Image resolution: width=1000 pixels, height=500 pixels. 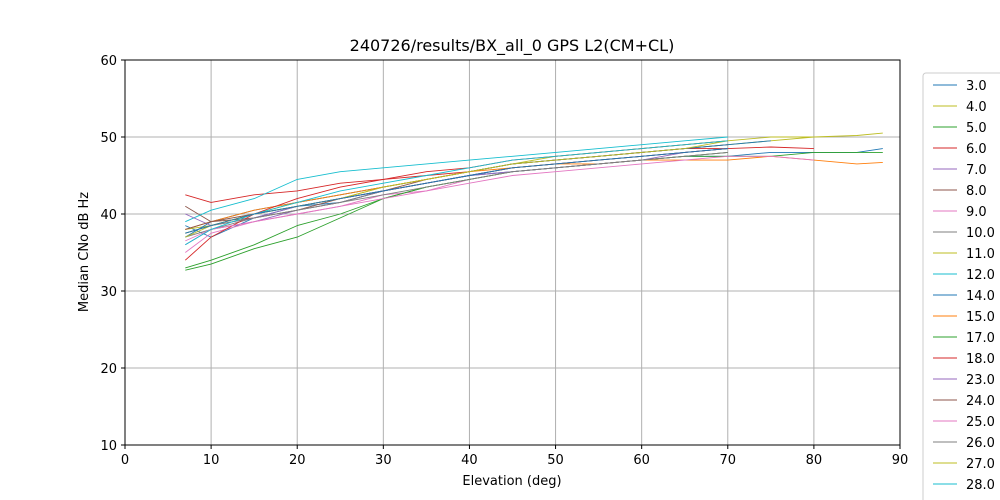 What do you see at coordinates (108, 369) in the screenshot?
I see `y-tick-label: 20` at bounding box center [108, 369].